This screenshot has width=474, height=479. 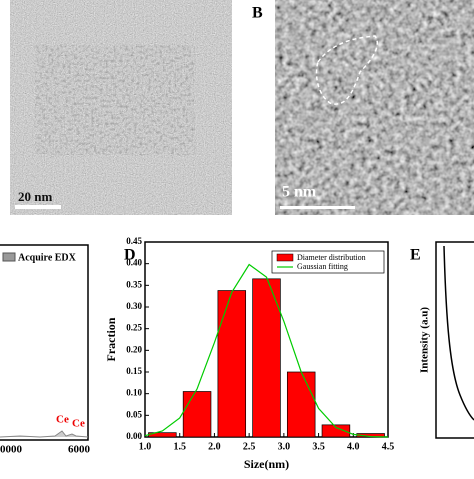 I want to click on y-tick-label: 0.05, so click(x=134, y=414).